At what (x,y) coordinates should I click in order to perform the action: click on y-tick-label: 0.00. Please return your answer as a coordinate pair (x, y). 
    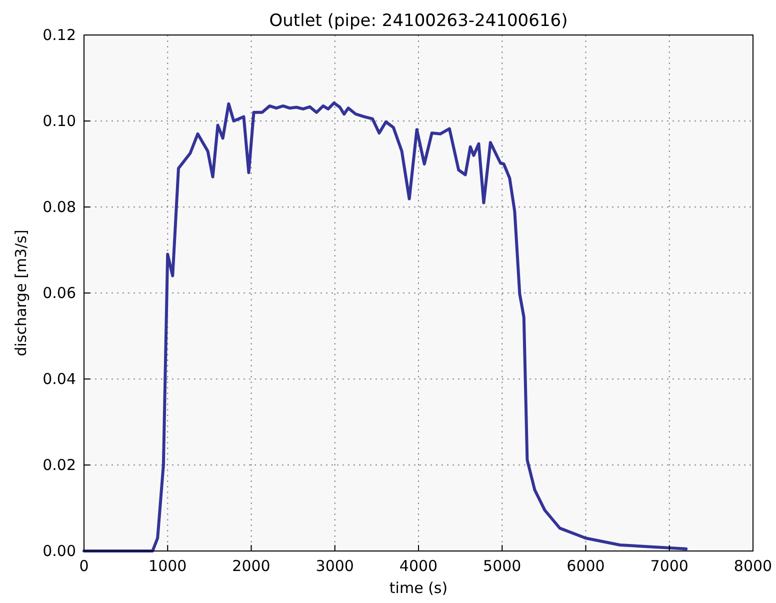
    Looking at the image, I should click on (59, 551).